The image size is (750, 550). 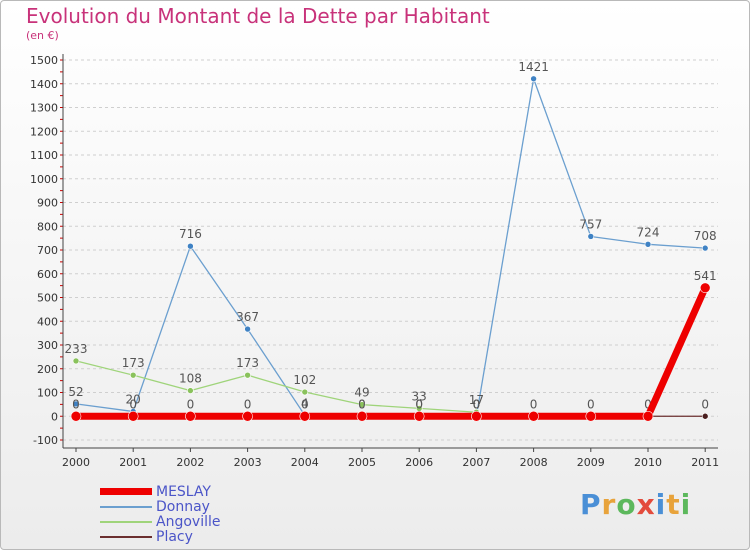 What do you see at coordinates (705, 276) in the screenshot?
I see `data-label-meslay: 541` at bounding box center [705, 276].